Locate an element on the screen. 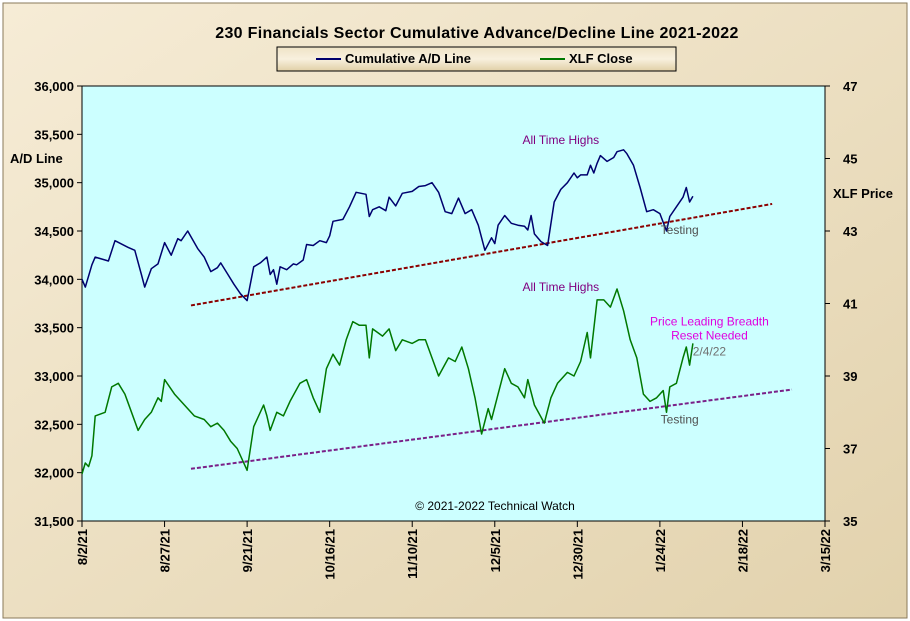 This screenshot has width=910, height=621. annotation-label: Reset Needed is located at coordinates (709, 335).